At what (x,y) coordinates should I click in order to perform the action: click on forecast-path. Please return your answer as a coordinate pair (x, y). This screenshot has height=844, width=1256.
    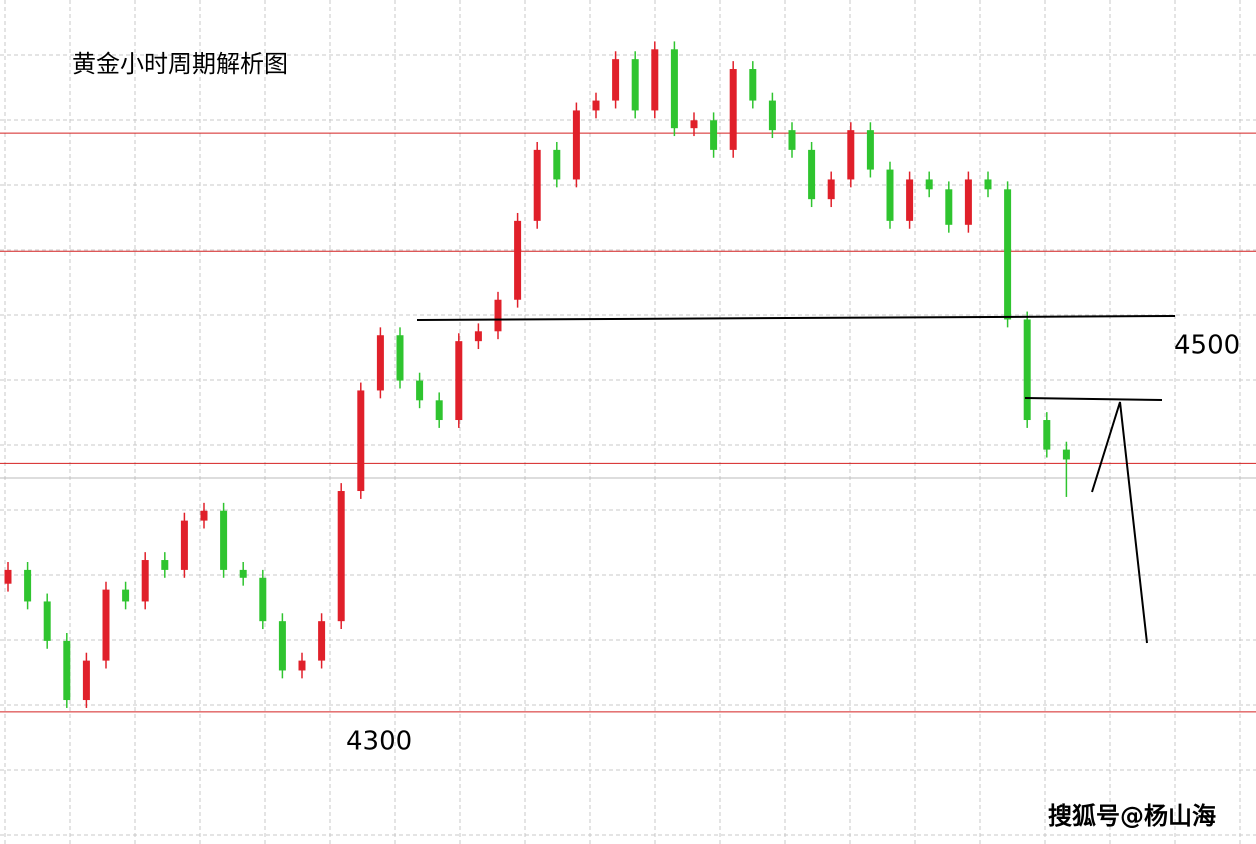
    Looking at the image, I should click on (1119, 522).